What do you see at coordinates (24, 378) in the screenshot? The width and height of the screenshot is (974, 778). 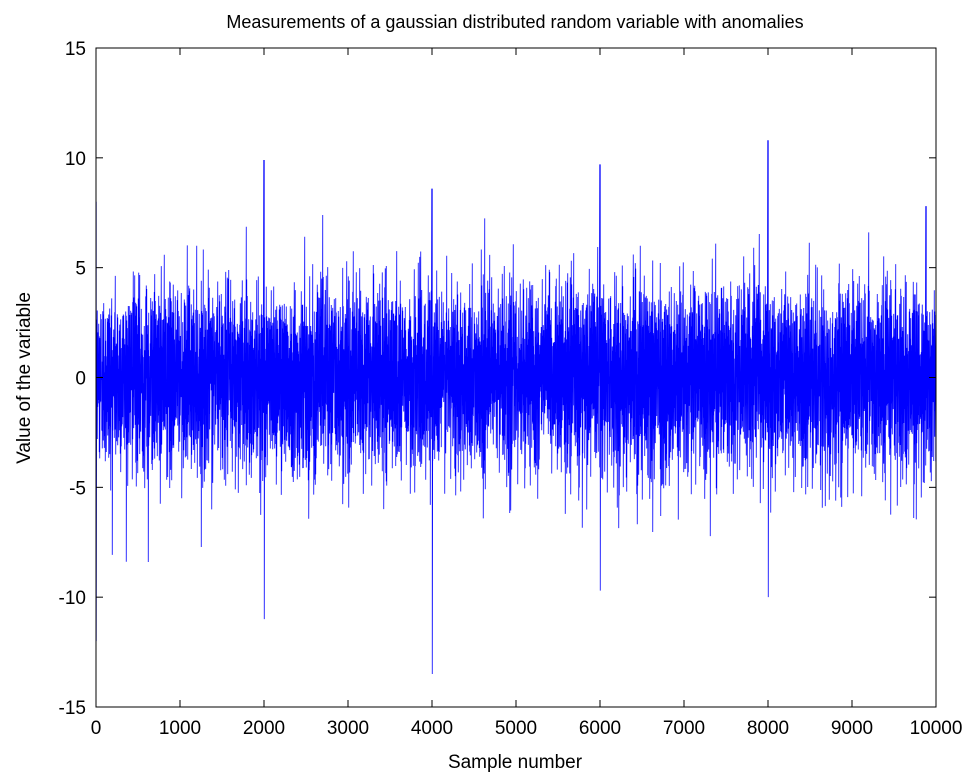 I see `y-axis-label: Value of the variable` at bounding box center [24, 378].